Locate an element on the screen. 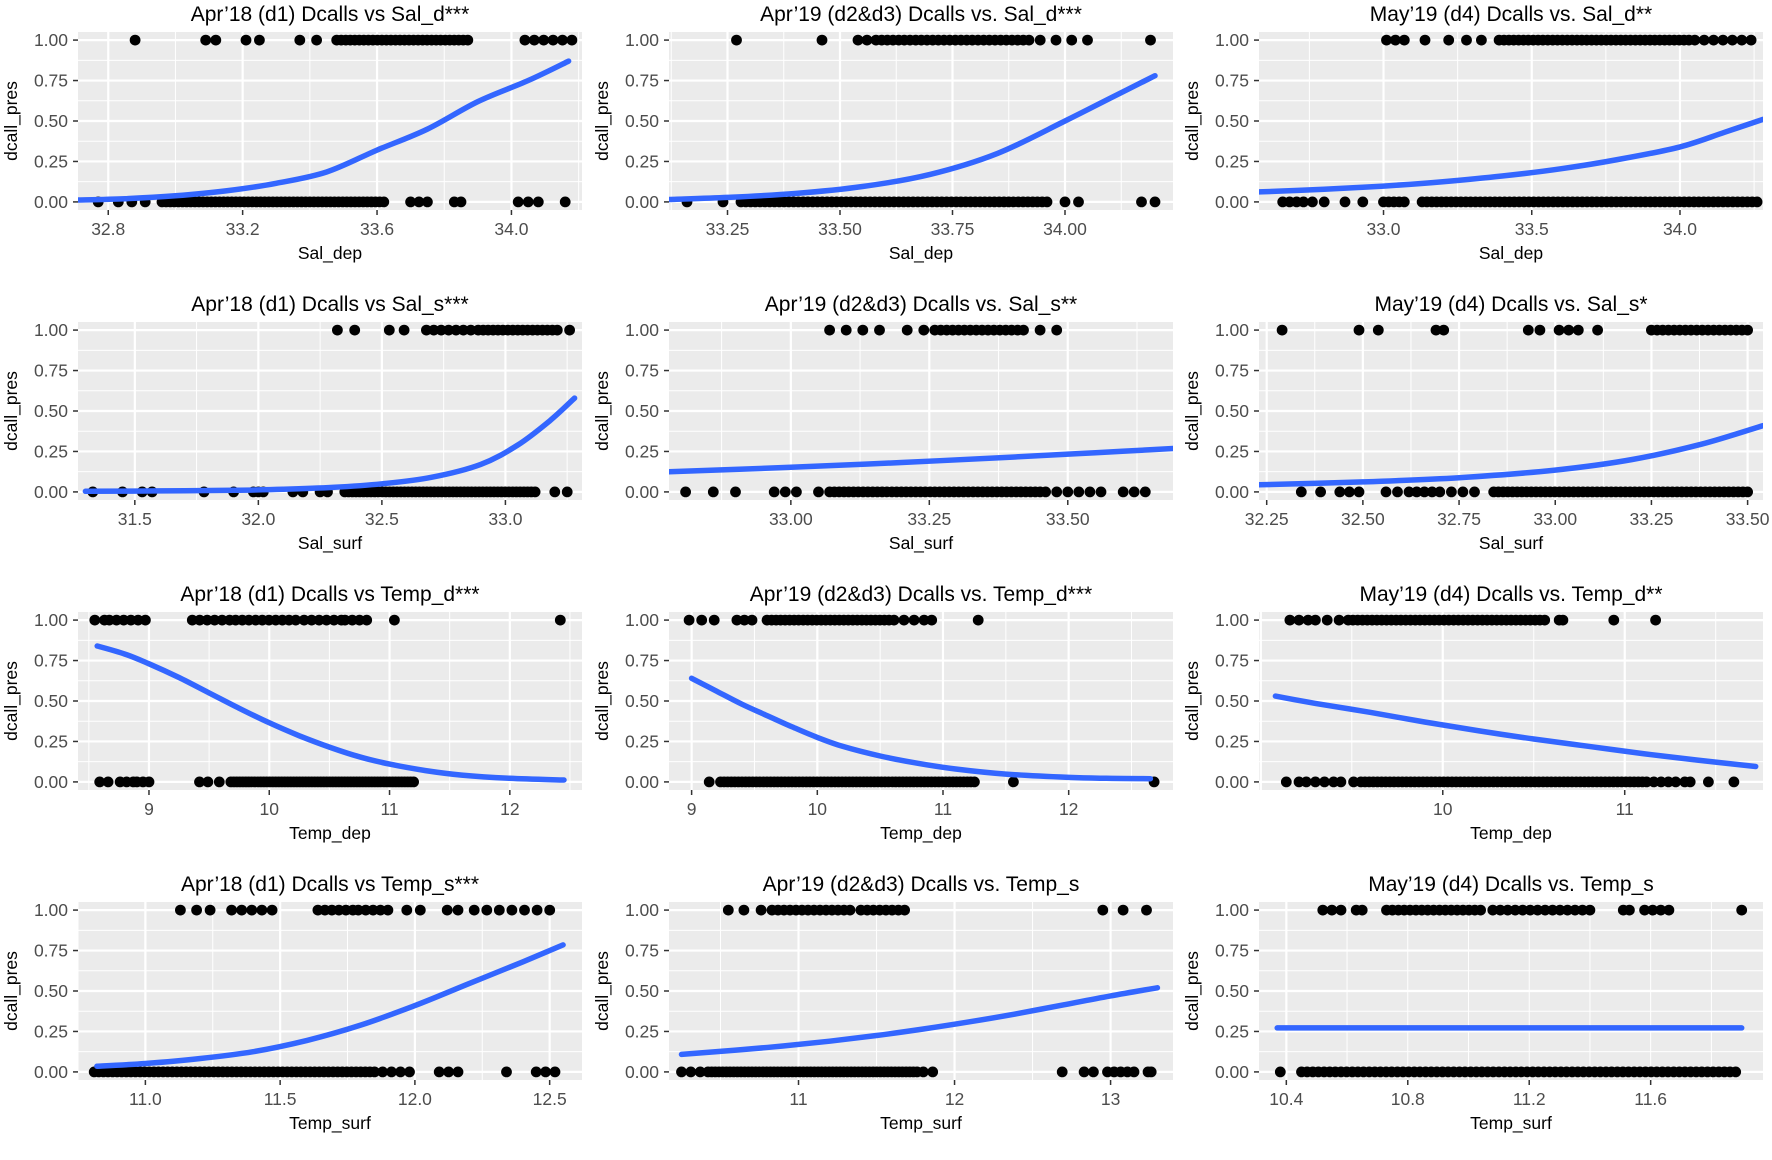 The height and width of the screenshot is (1160, 1772). panel-title: May’19 (d4) Dcalls vs. Sal_s* is located at coordinates (1511, 304).